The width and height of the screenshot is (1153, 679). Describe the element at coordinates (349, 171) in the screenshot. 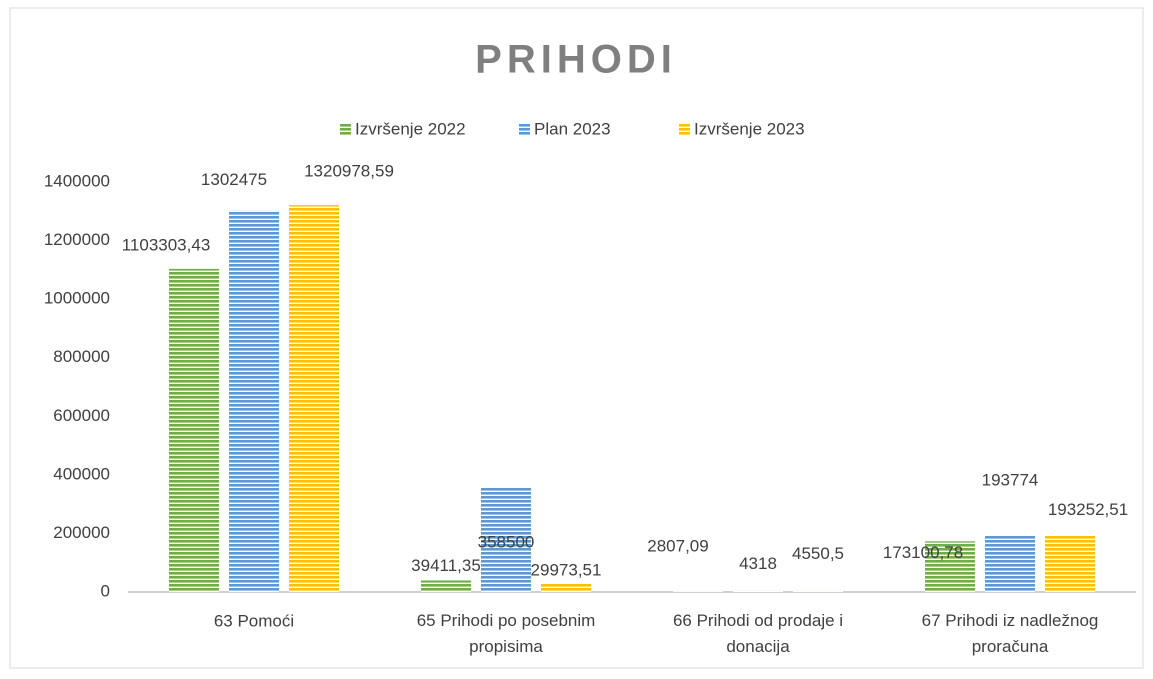

I see `data-label: 1320978,59` at that location.